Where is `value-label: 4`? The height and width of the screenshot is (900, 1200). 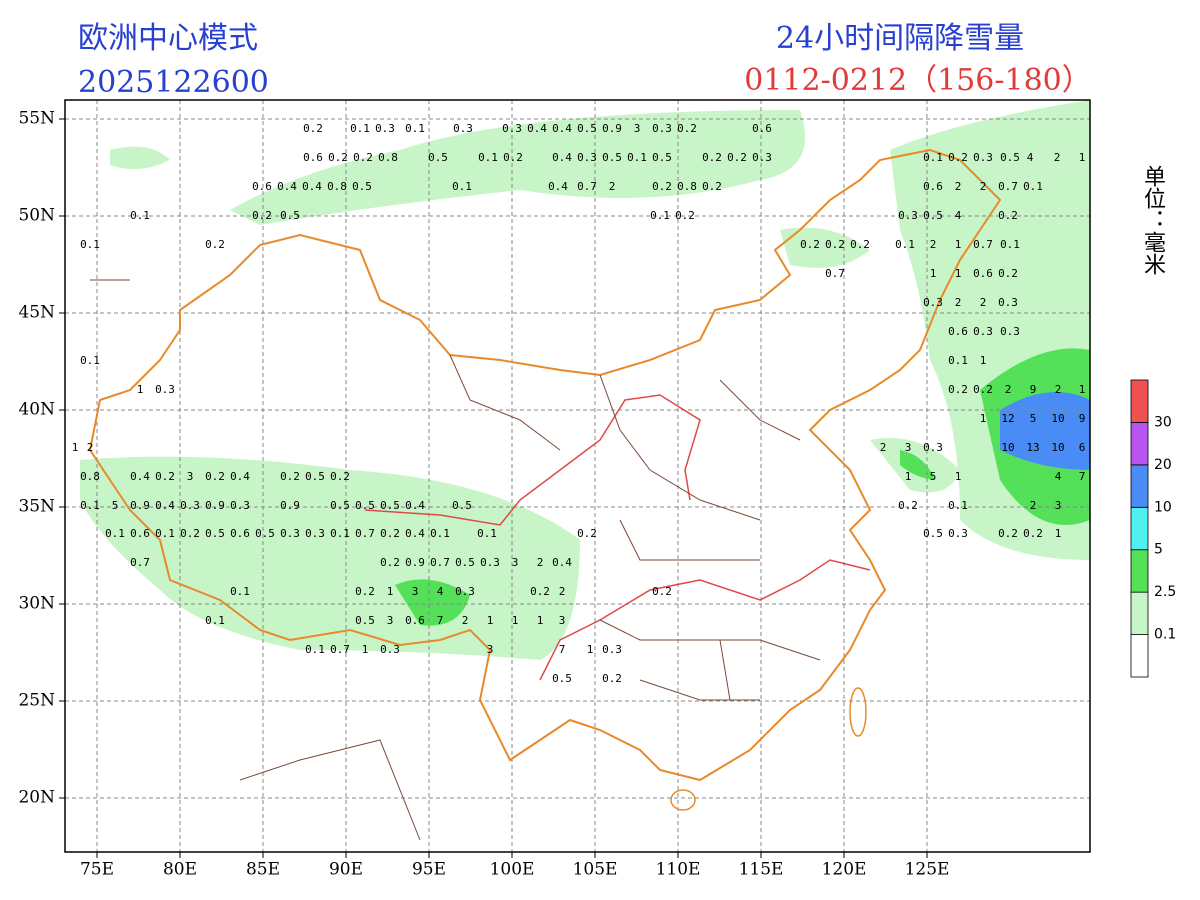 value-label: 4 is located at coordinates (1030, 157).